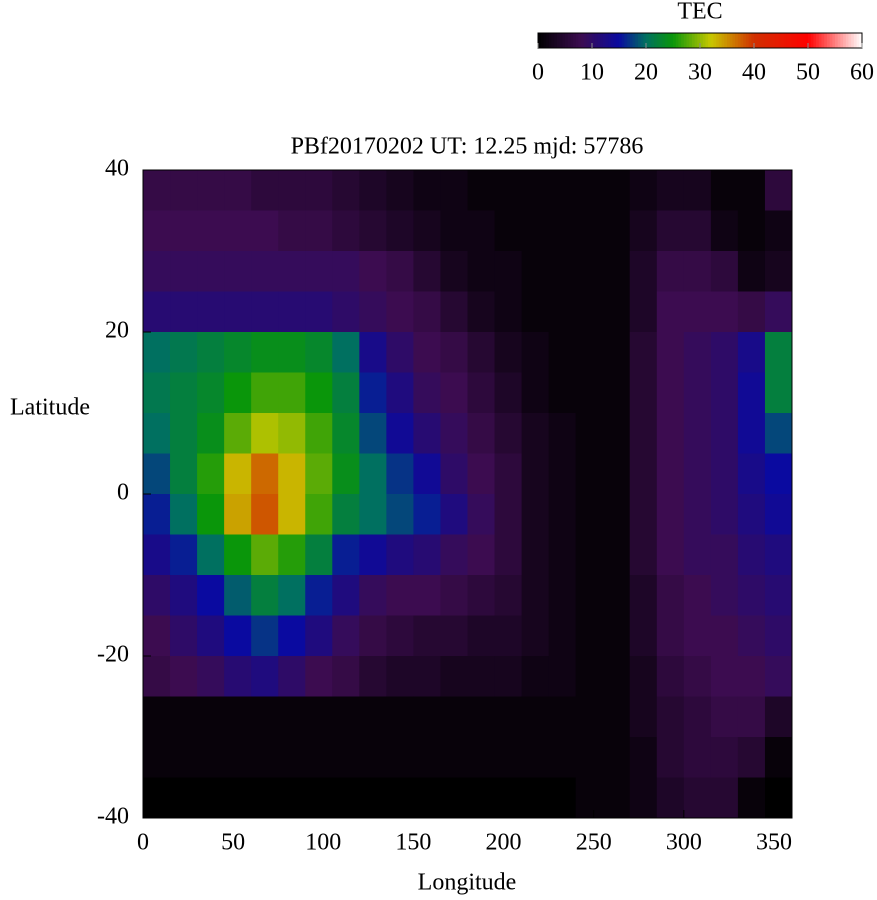 This screenshot has height=900, width=877. I want to click on y-tick-label: 0, so click(123, 493).